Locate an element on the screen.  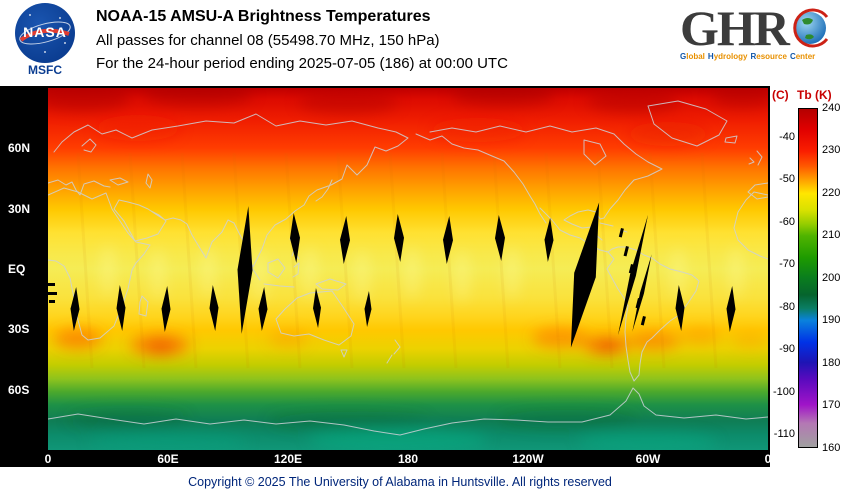
ghrc-acronym-row: GHR is located at coordinates (766, 28).